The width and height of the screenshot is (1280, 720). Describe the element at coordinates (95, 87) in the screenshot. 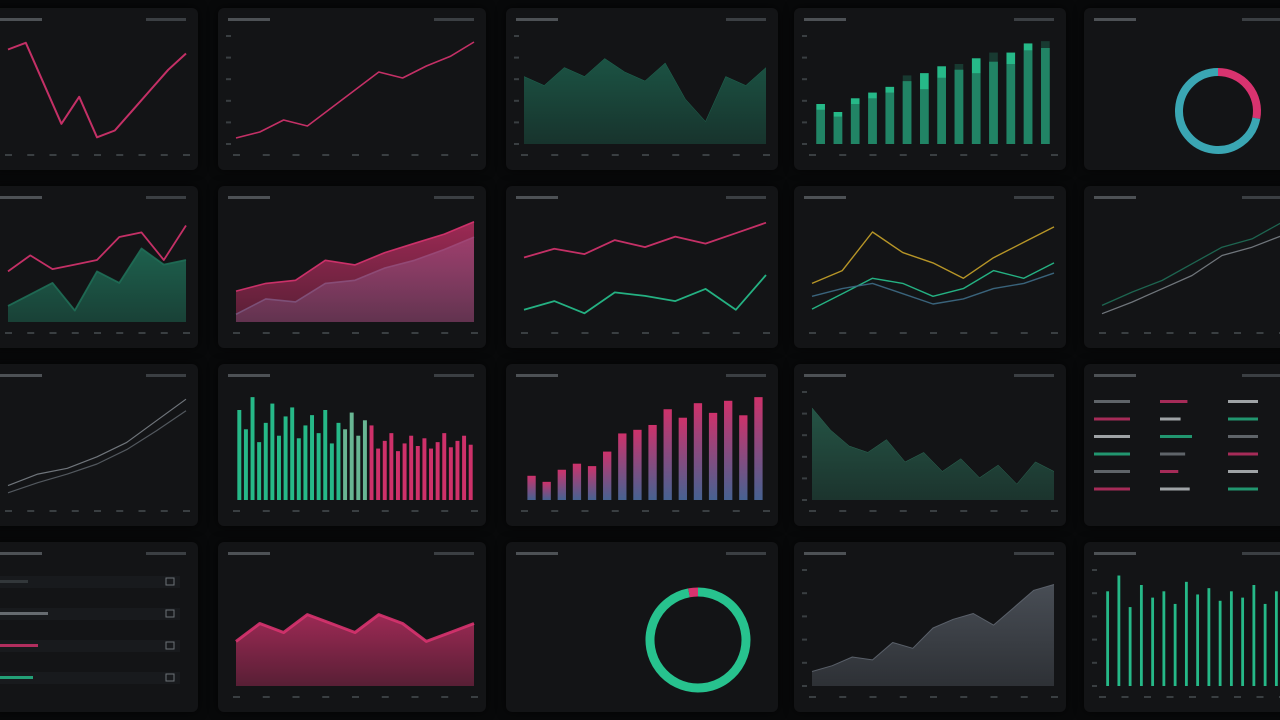

I see `chart-p01` at that location.